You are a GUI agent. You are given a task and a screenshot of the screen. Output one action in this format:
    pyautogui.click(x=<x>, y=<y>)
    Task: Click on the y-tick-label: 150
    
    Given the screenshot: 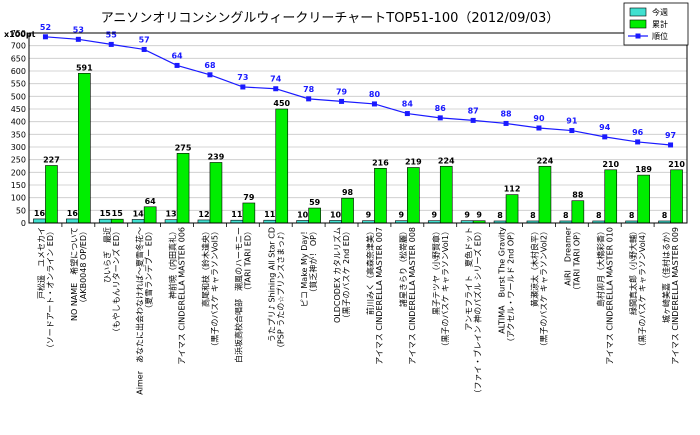 What is the action you would take?
    pyautogui.click(x=18, y=185)
    